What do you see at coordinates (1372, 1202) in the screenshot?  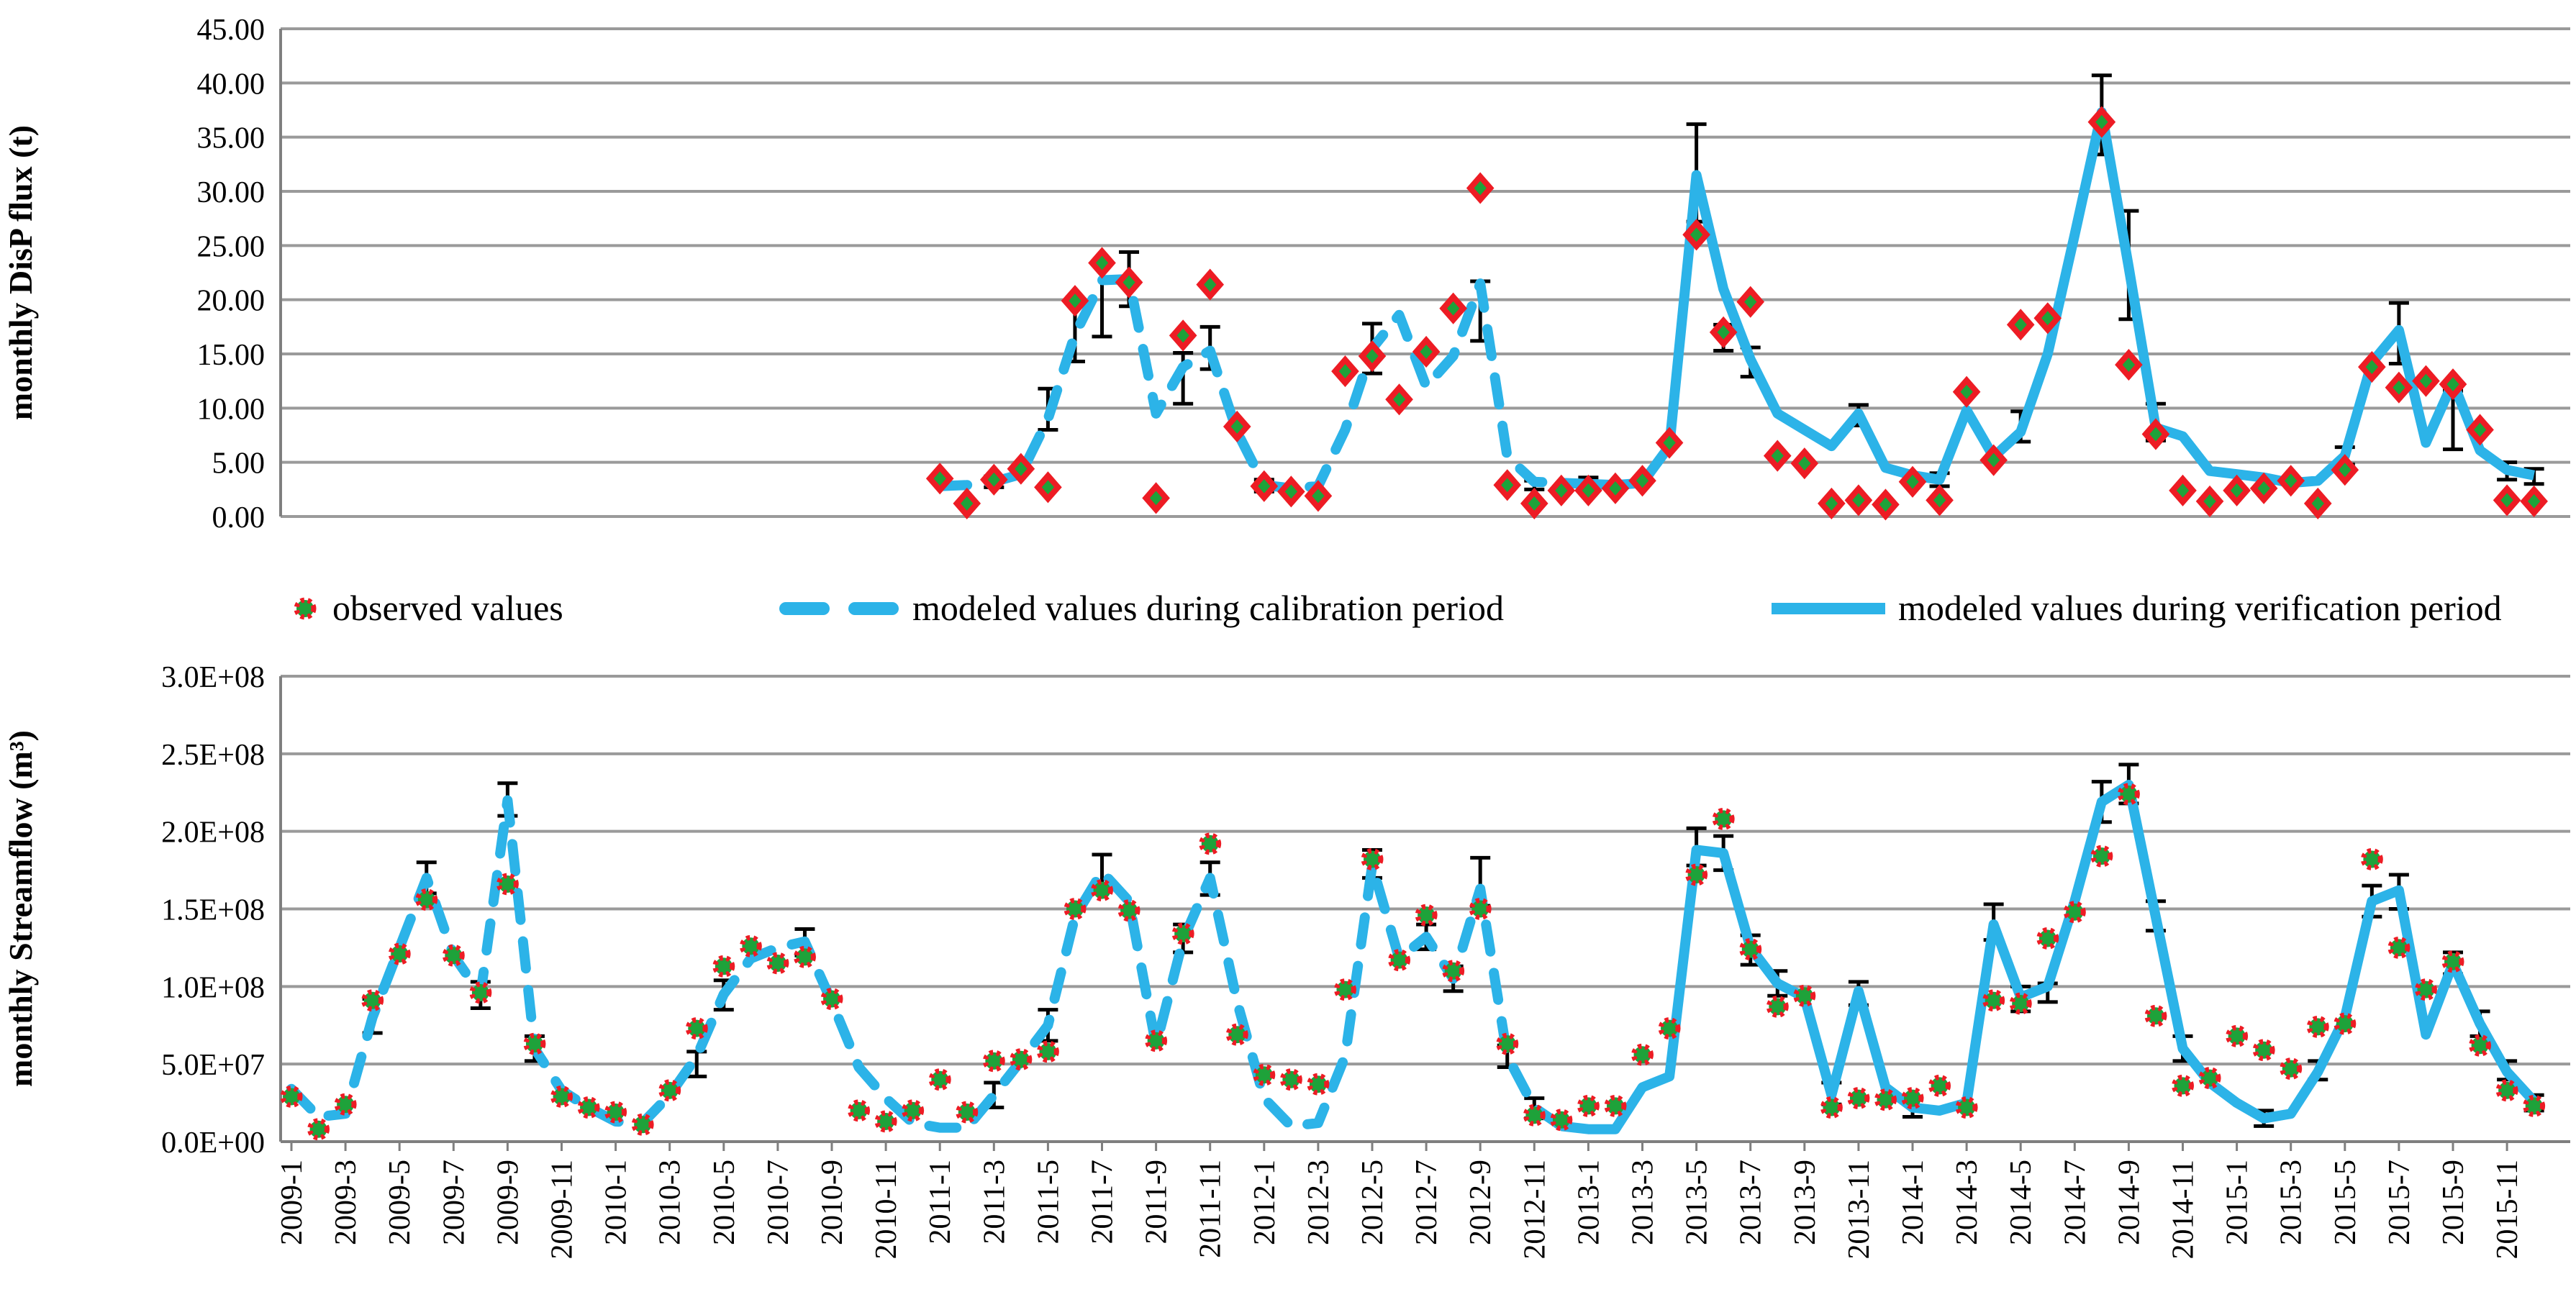 I see `x-tick-label: 2012-5` at bounding box center [1372, 1202].